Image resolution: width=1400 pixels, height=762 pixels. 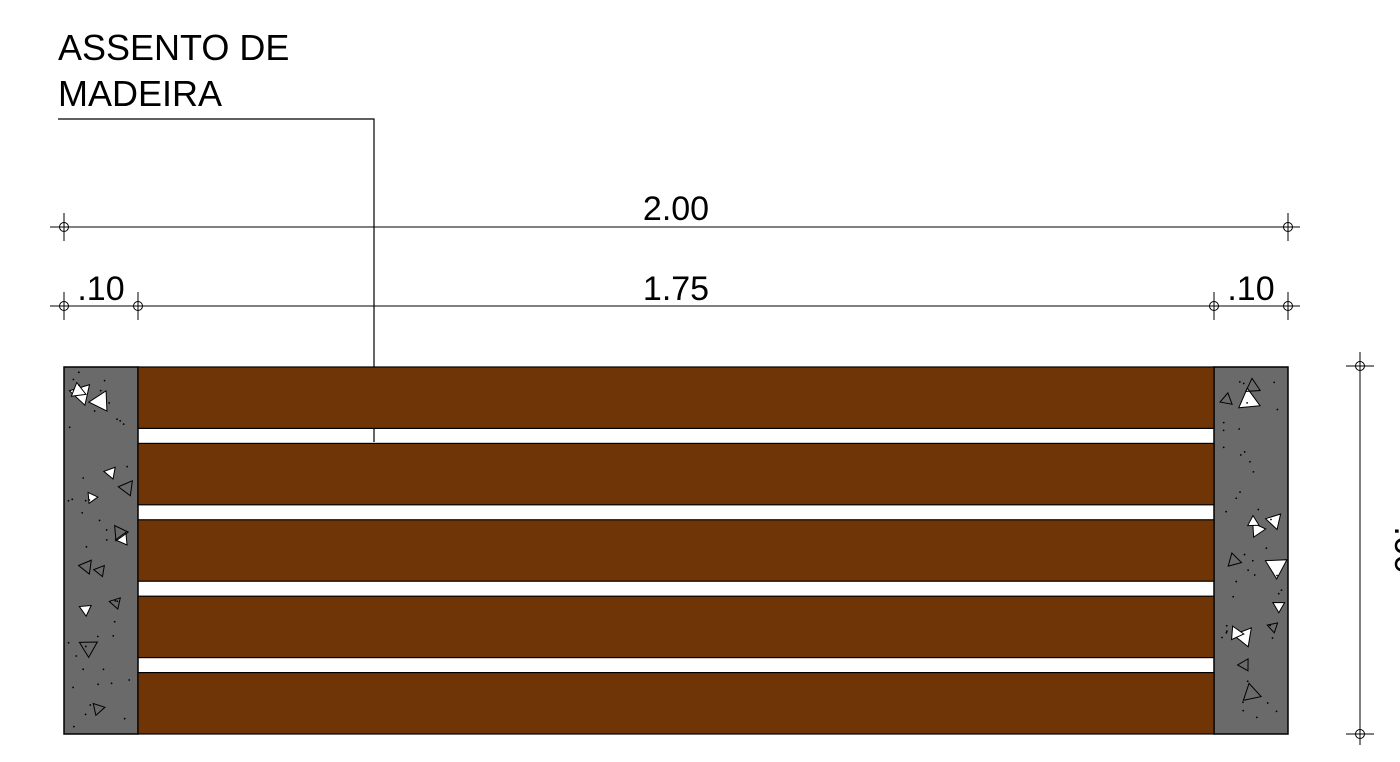 What do you see at coordinates (100, 289) in the screenshot?
I see `dimension-left-pillar-label: .10` at bounding box center [100, 289].